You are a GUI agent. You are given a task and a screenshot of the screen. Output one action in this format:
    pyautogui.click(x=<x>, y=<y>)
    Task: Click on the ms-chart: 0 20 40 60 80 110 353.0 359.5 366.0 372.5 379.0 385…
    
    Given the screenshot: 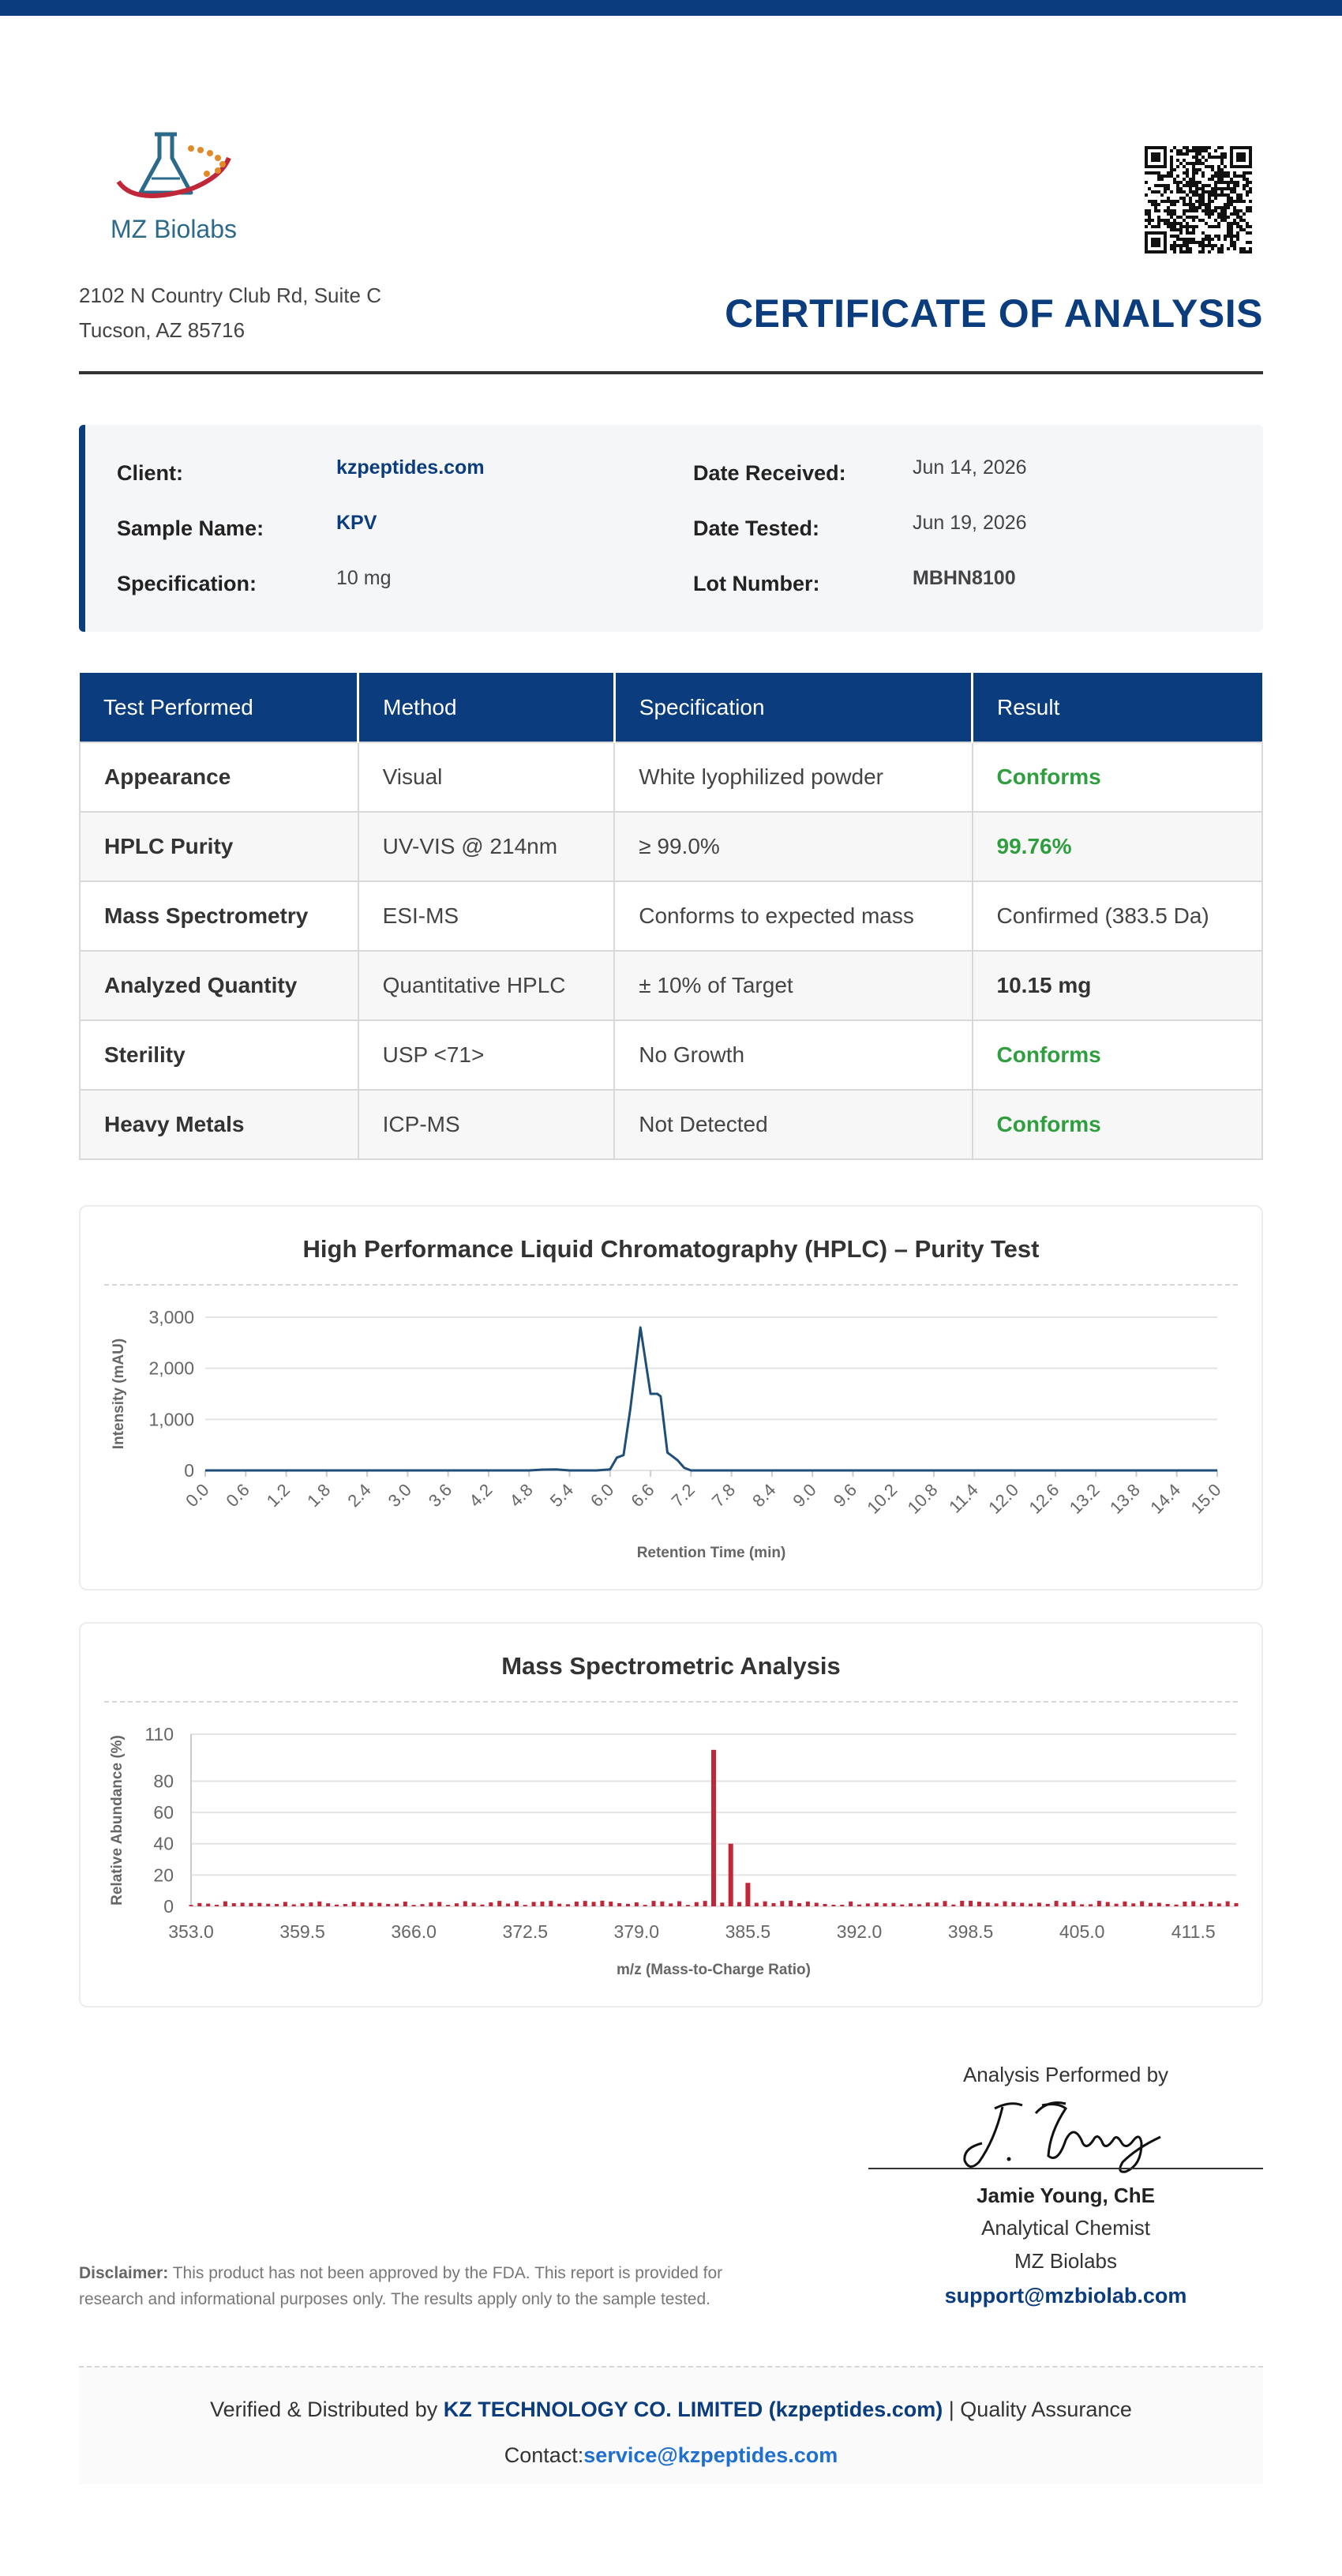 What is the action you would take?
    pyautogui.click(x=674, y=1851)
    